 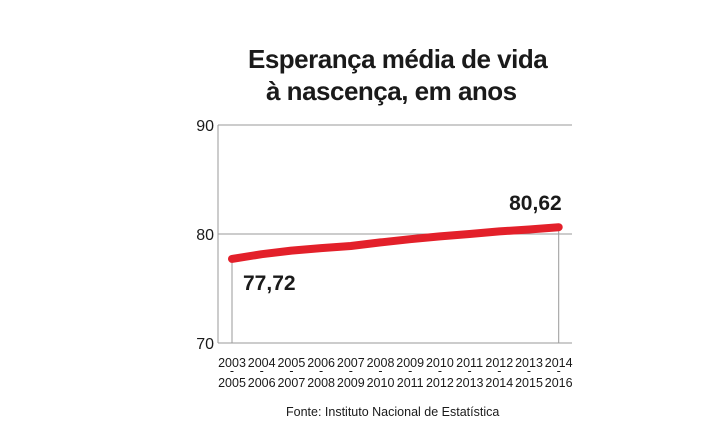 What do you see at coordinates (351, 363) in the screenshot?
I see `x-tick-label-start: 2007` at bounding box center [351, 363].